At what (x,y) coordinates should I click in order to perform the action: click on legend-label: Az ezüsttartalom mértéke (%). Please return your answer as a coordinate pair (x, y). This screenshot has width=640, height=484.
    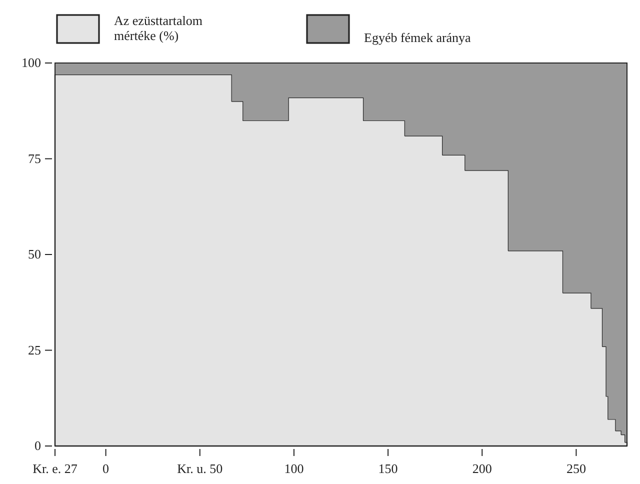
    Looking at the image, I should click on (158, 28).